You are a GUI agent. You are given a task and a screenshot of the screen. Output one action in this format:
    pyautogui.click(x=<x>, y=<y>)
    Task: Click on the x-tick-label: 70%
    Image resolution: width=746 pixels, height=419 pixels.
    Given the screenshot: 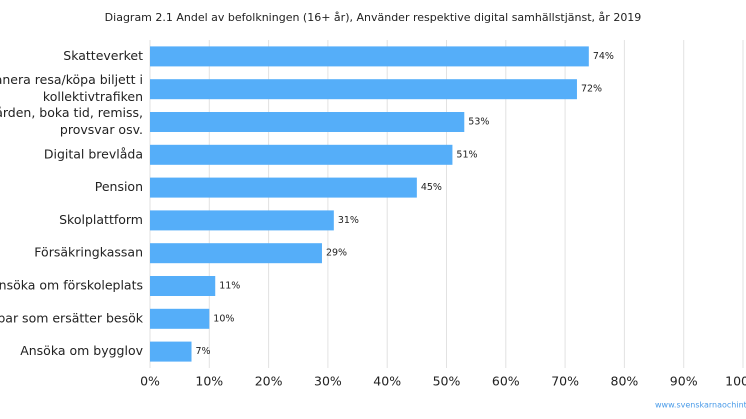 What is the action you would take?
    pyautogui.click(x=565, y=381)
    